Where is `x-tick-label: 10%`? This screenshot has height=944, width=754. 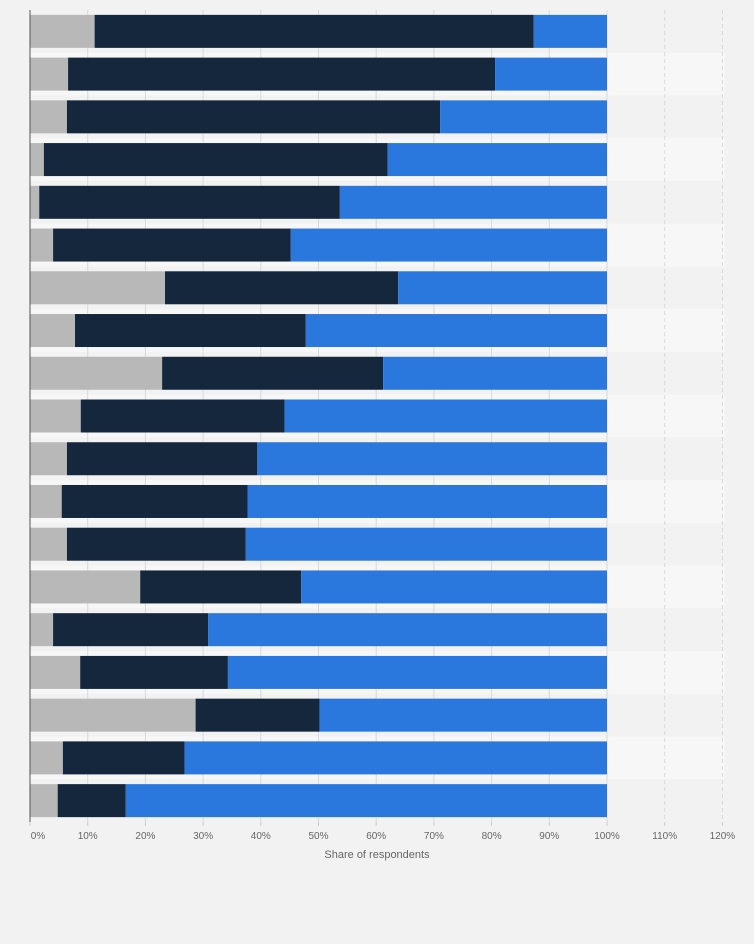
x-tick-label: 10% is located at coordinates (88, 836).